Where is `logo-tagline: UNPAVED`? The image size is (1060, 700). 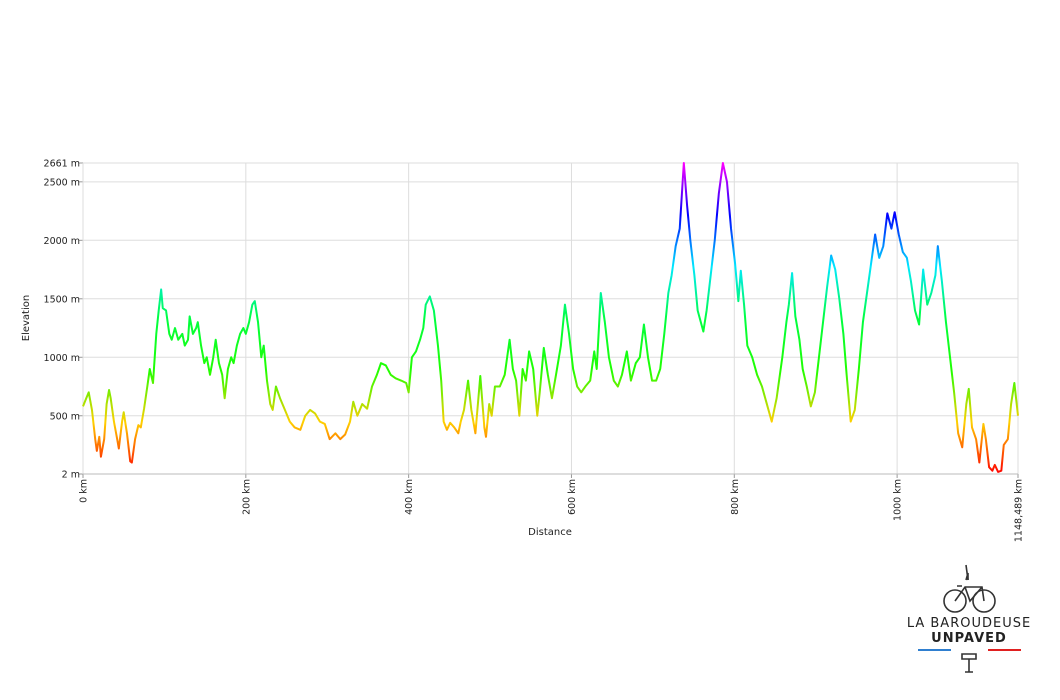
logo-tagline: UNPAVED is located at coordinates (969, 638).